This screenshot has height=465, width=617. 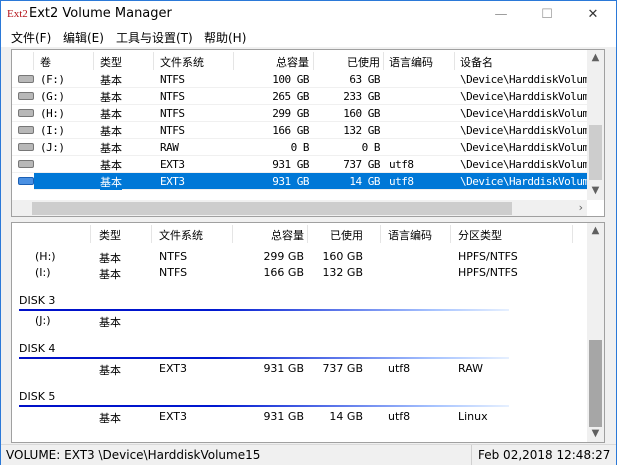 What do you see at coordinates (361, 130) in the screenshot?
I see `volume-used: 132 GB` at bounding box center [361, 130].